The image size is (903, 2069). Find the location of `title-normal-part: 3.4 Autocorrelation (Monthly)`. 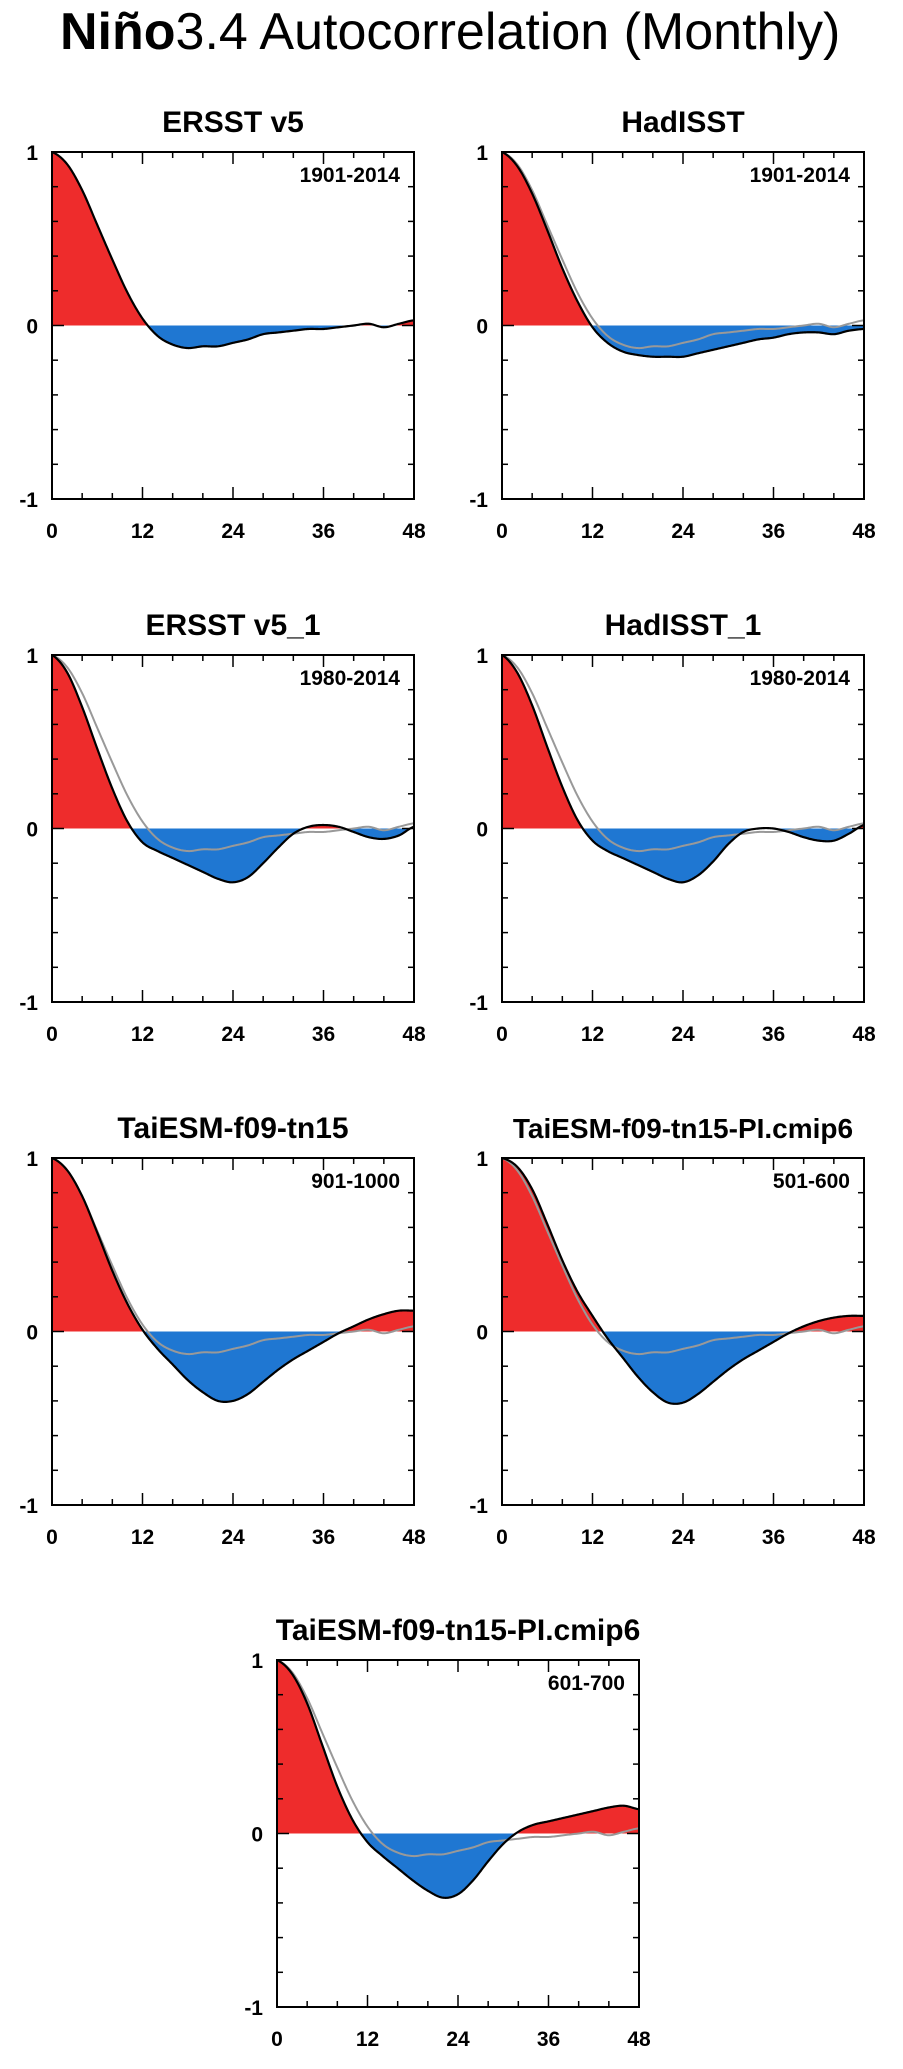

title-normal-part: 3.4 Autocorrelation (Monthly) is located at coordinates (508, 32).